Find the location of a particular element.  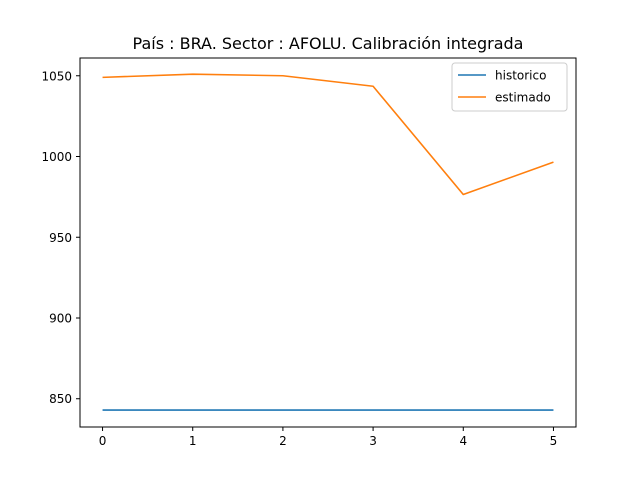

x-tick-label: 0 is located at coordinates (103, 441).